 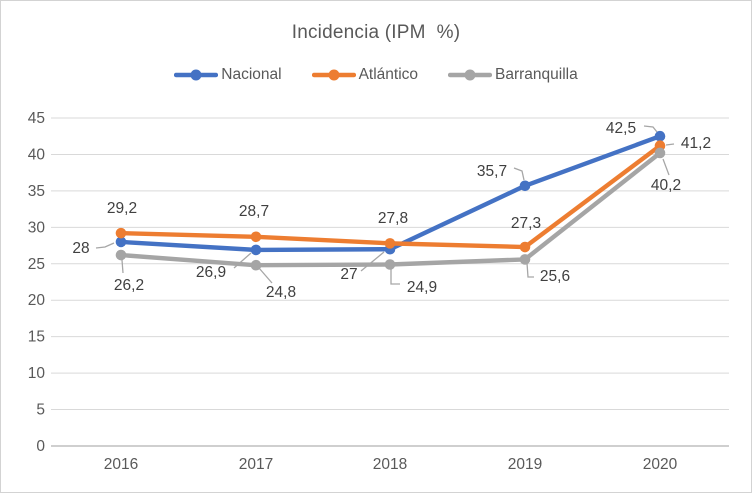 I want to click on data-label-nacional-2019: 35,7, so click(x=492, y=171).